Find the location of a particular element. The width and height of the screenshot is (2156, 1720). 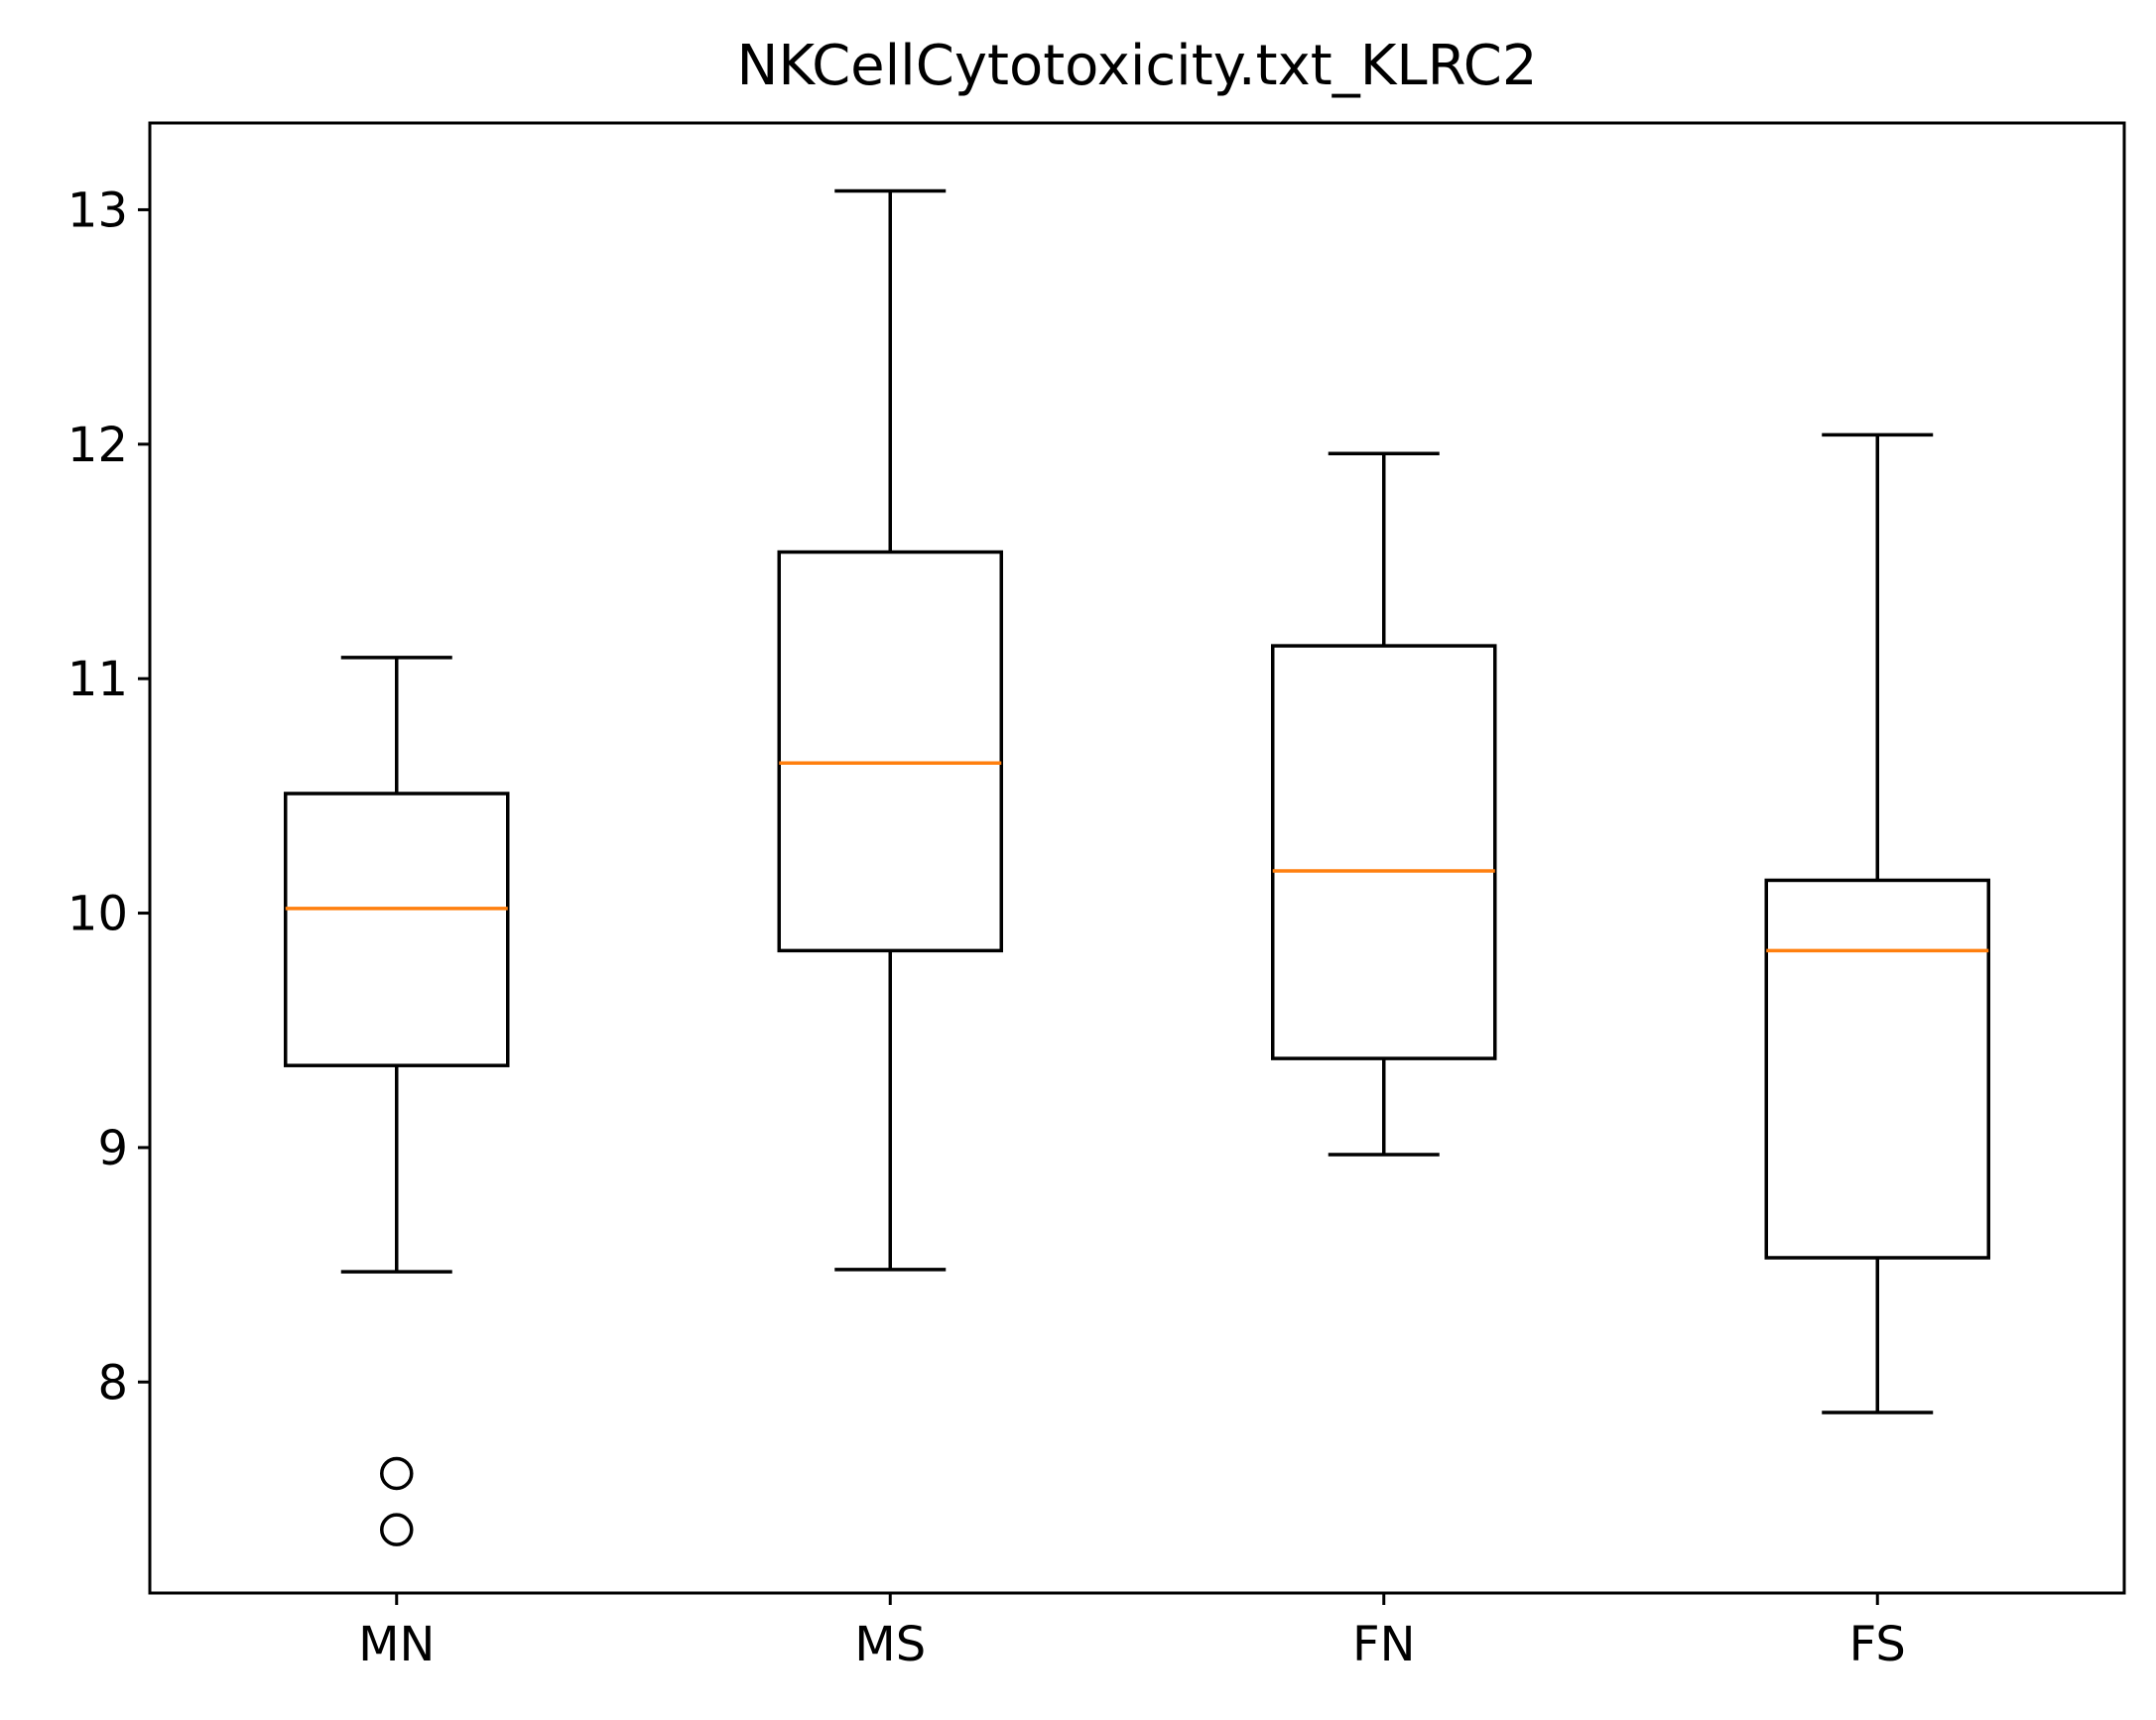

y-tick-label: 9 is located at coordinates (112, 1148).